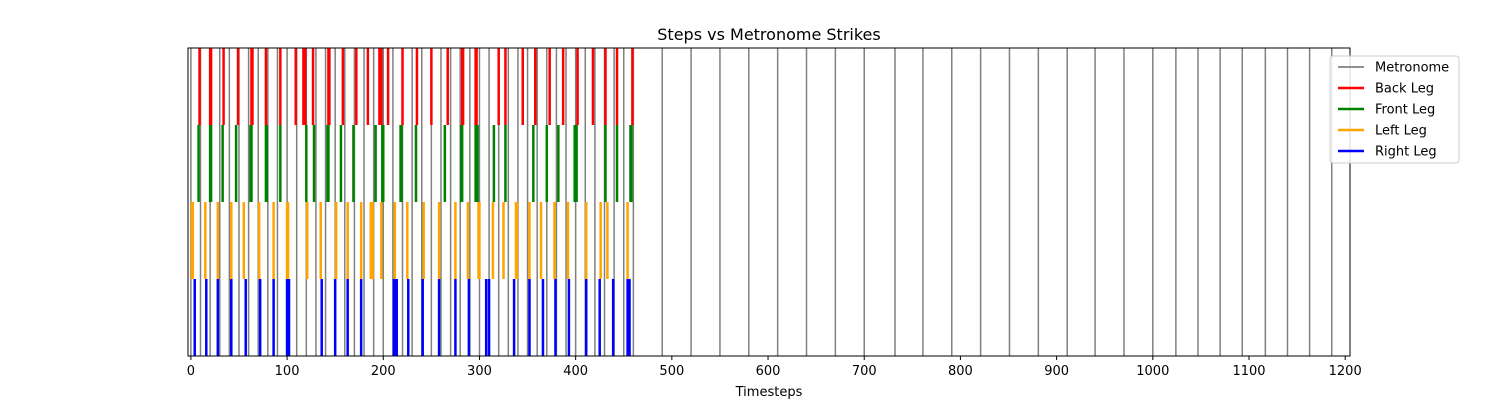 This screenshot has width=1500, height=400. I want to click on x-tick-label: 900, so click(1056, 371).